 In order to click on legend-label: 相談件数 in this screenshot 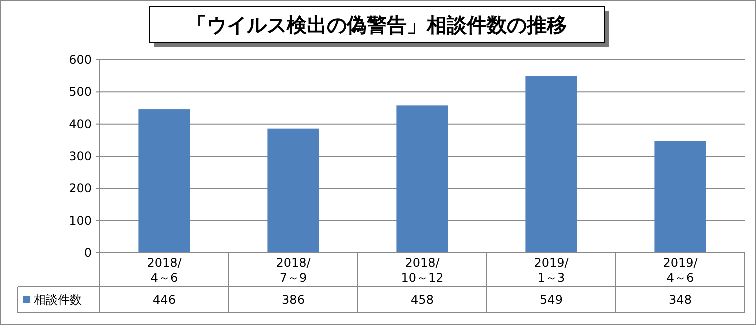, I will do `click(58, 300)`.